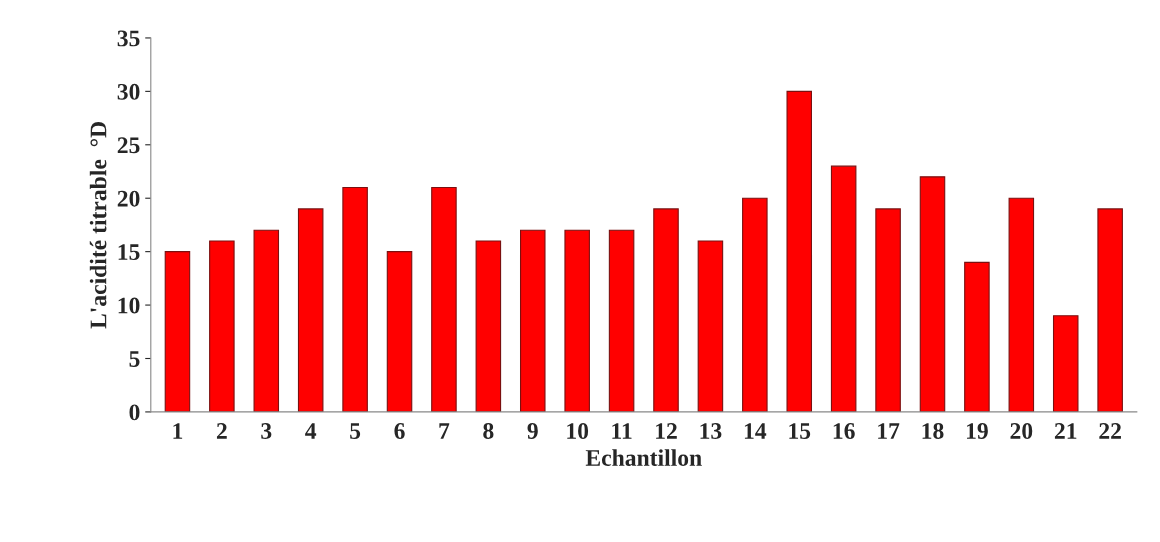 The image size is (1160, 542). What do you see at coordinates (844, 431) in the screenshot?
I see `x-tick-label: 16` at bounding box center [844, 431].